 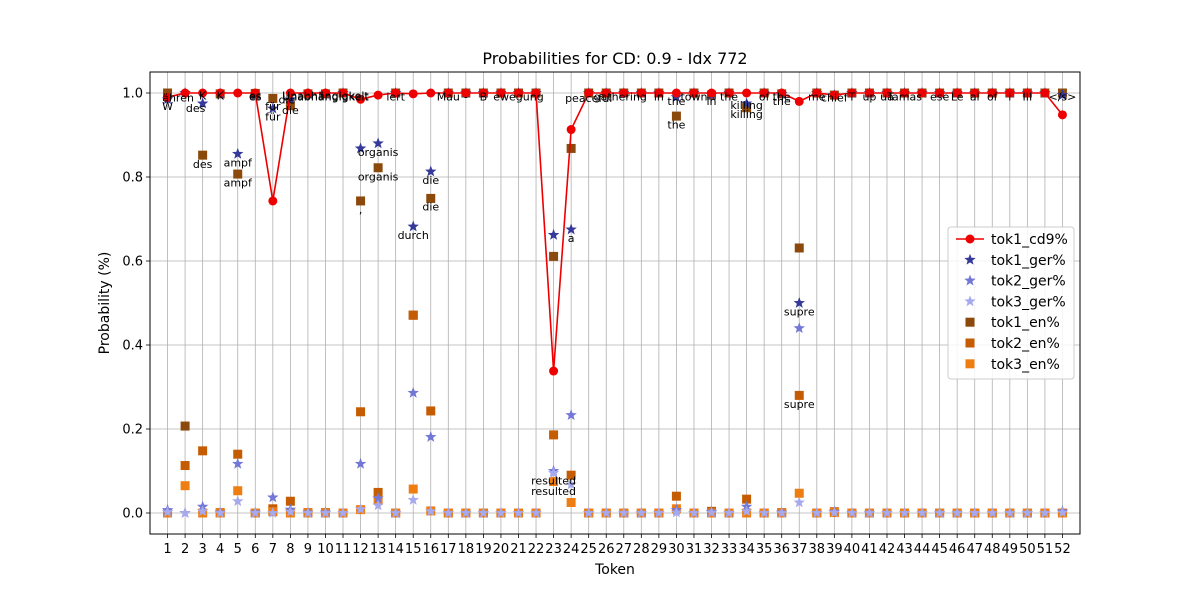 I want to click on x-axis-label: Token, so click(x=614, y=570).